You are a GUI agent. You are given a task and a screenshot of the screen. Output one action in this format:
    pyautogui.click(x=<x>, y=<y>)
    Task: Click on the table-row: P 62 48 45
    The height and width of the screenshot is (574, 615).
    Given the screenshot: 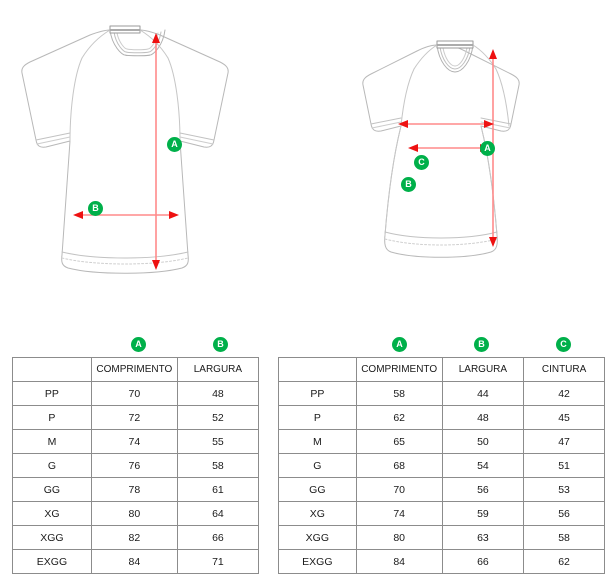 What is the action you would take?
    pyautogui.click(x=441, y=417)
    